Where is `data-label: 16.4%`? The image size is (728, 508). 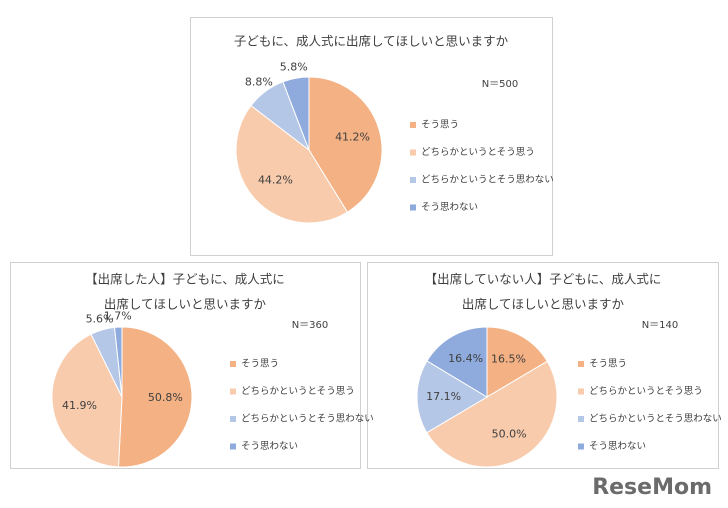 data-label: 16.4% is located at coordinates (465, 358).